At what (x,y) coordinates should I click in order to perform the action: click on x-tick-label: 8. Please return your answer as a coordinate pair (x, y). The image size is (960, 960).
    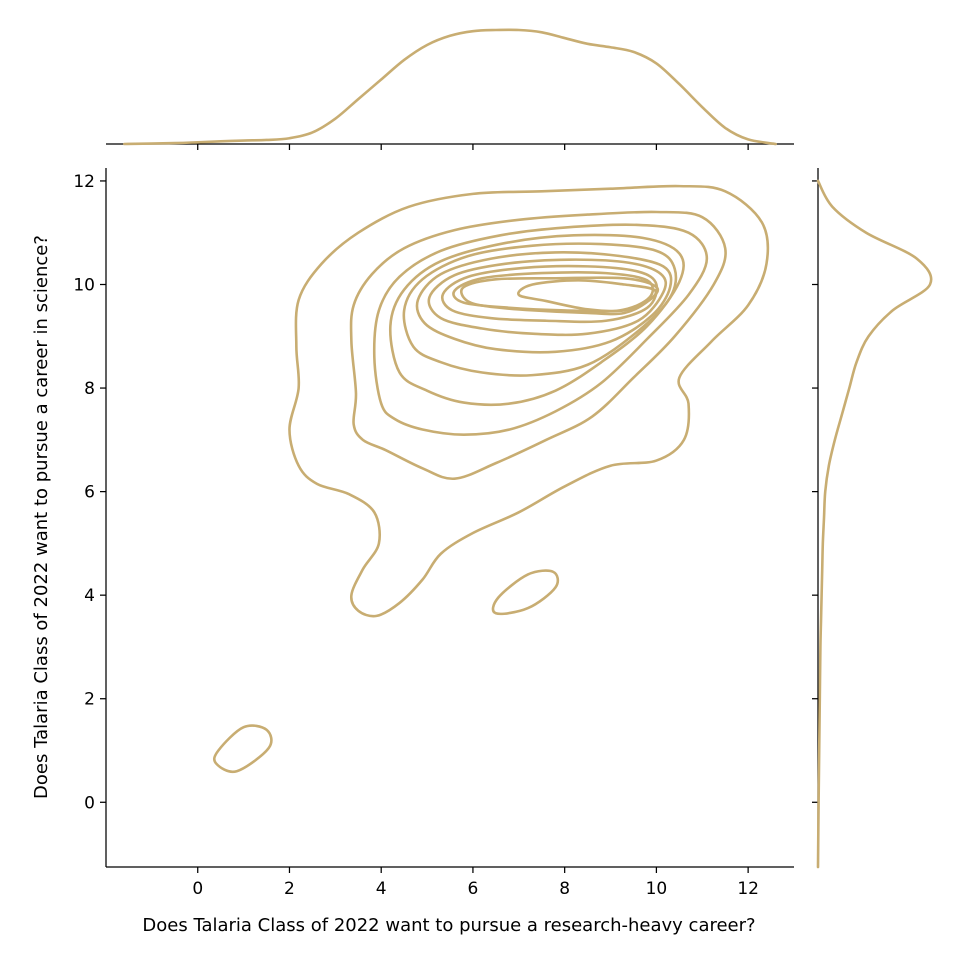
    Looking at the image, I should click on (564, 889).